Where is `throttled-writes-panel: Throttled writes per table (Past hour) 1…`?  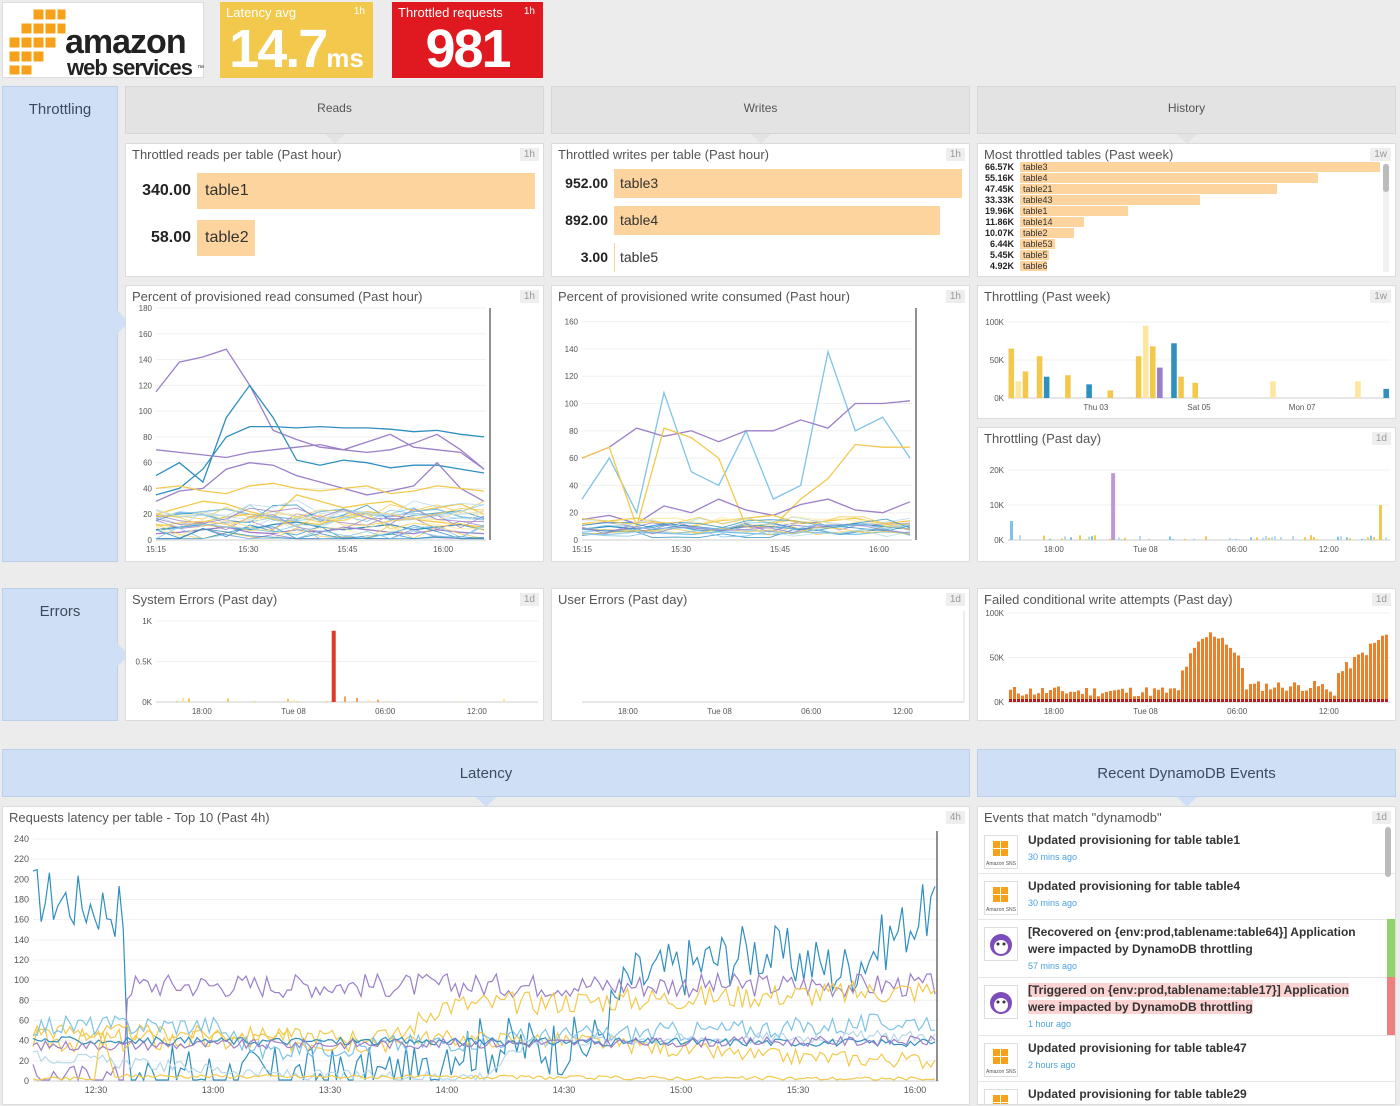 throttled-writes-panel: Throttled writes per table (Past hour) 1… is located at coordinates (760, 210).